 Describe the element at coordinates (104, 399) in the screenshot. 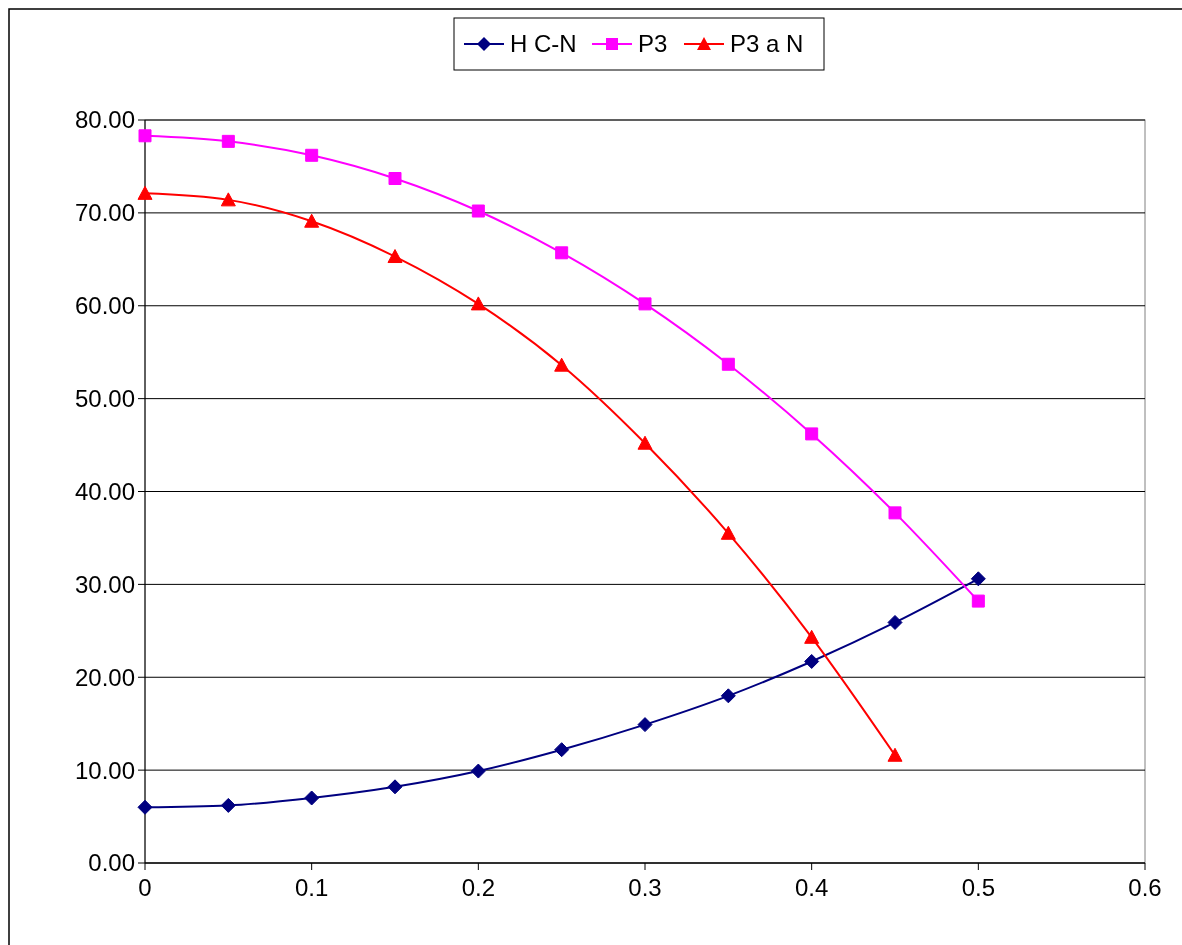

I see `y-tick-label: 50.00` at that location.